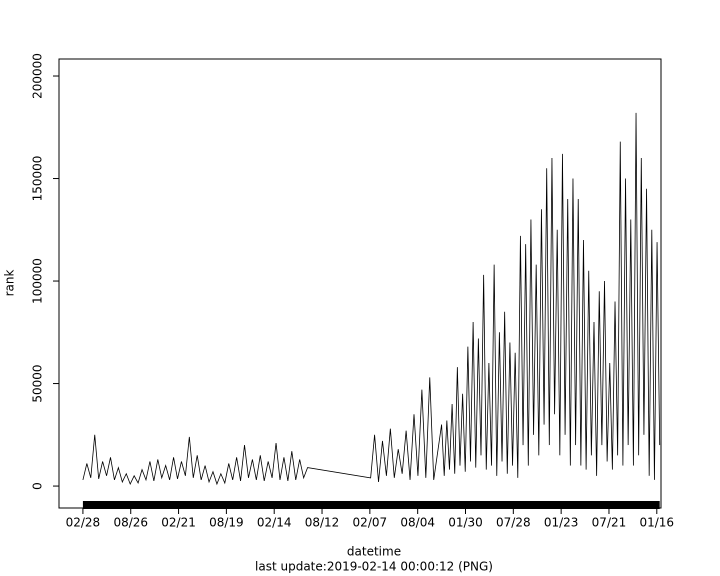 The image size is (720, 576). What do you see at coordinates (374, 552) in the screenshot?
I see `x-axis-label: datetime` at bounding box center [374, 552].